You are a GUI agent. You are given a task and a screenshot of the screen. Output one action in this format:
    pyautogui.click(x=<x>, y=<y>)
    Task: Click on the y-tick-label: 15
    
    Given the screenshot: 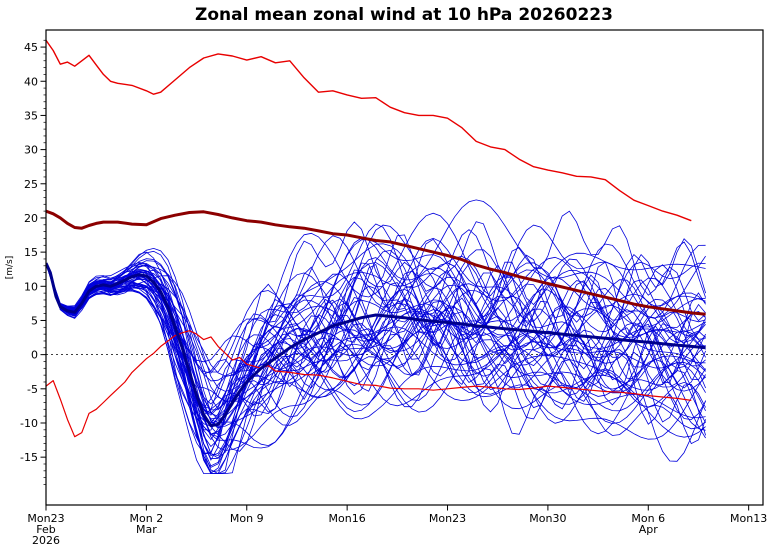 What is the action you would take?
    pyautogui.click(x=31, y=252)
    